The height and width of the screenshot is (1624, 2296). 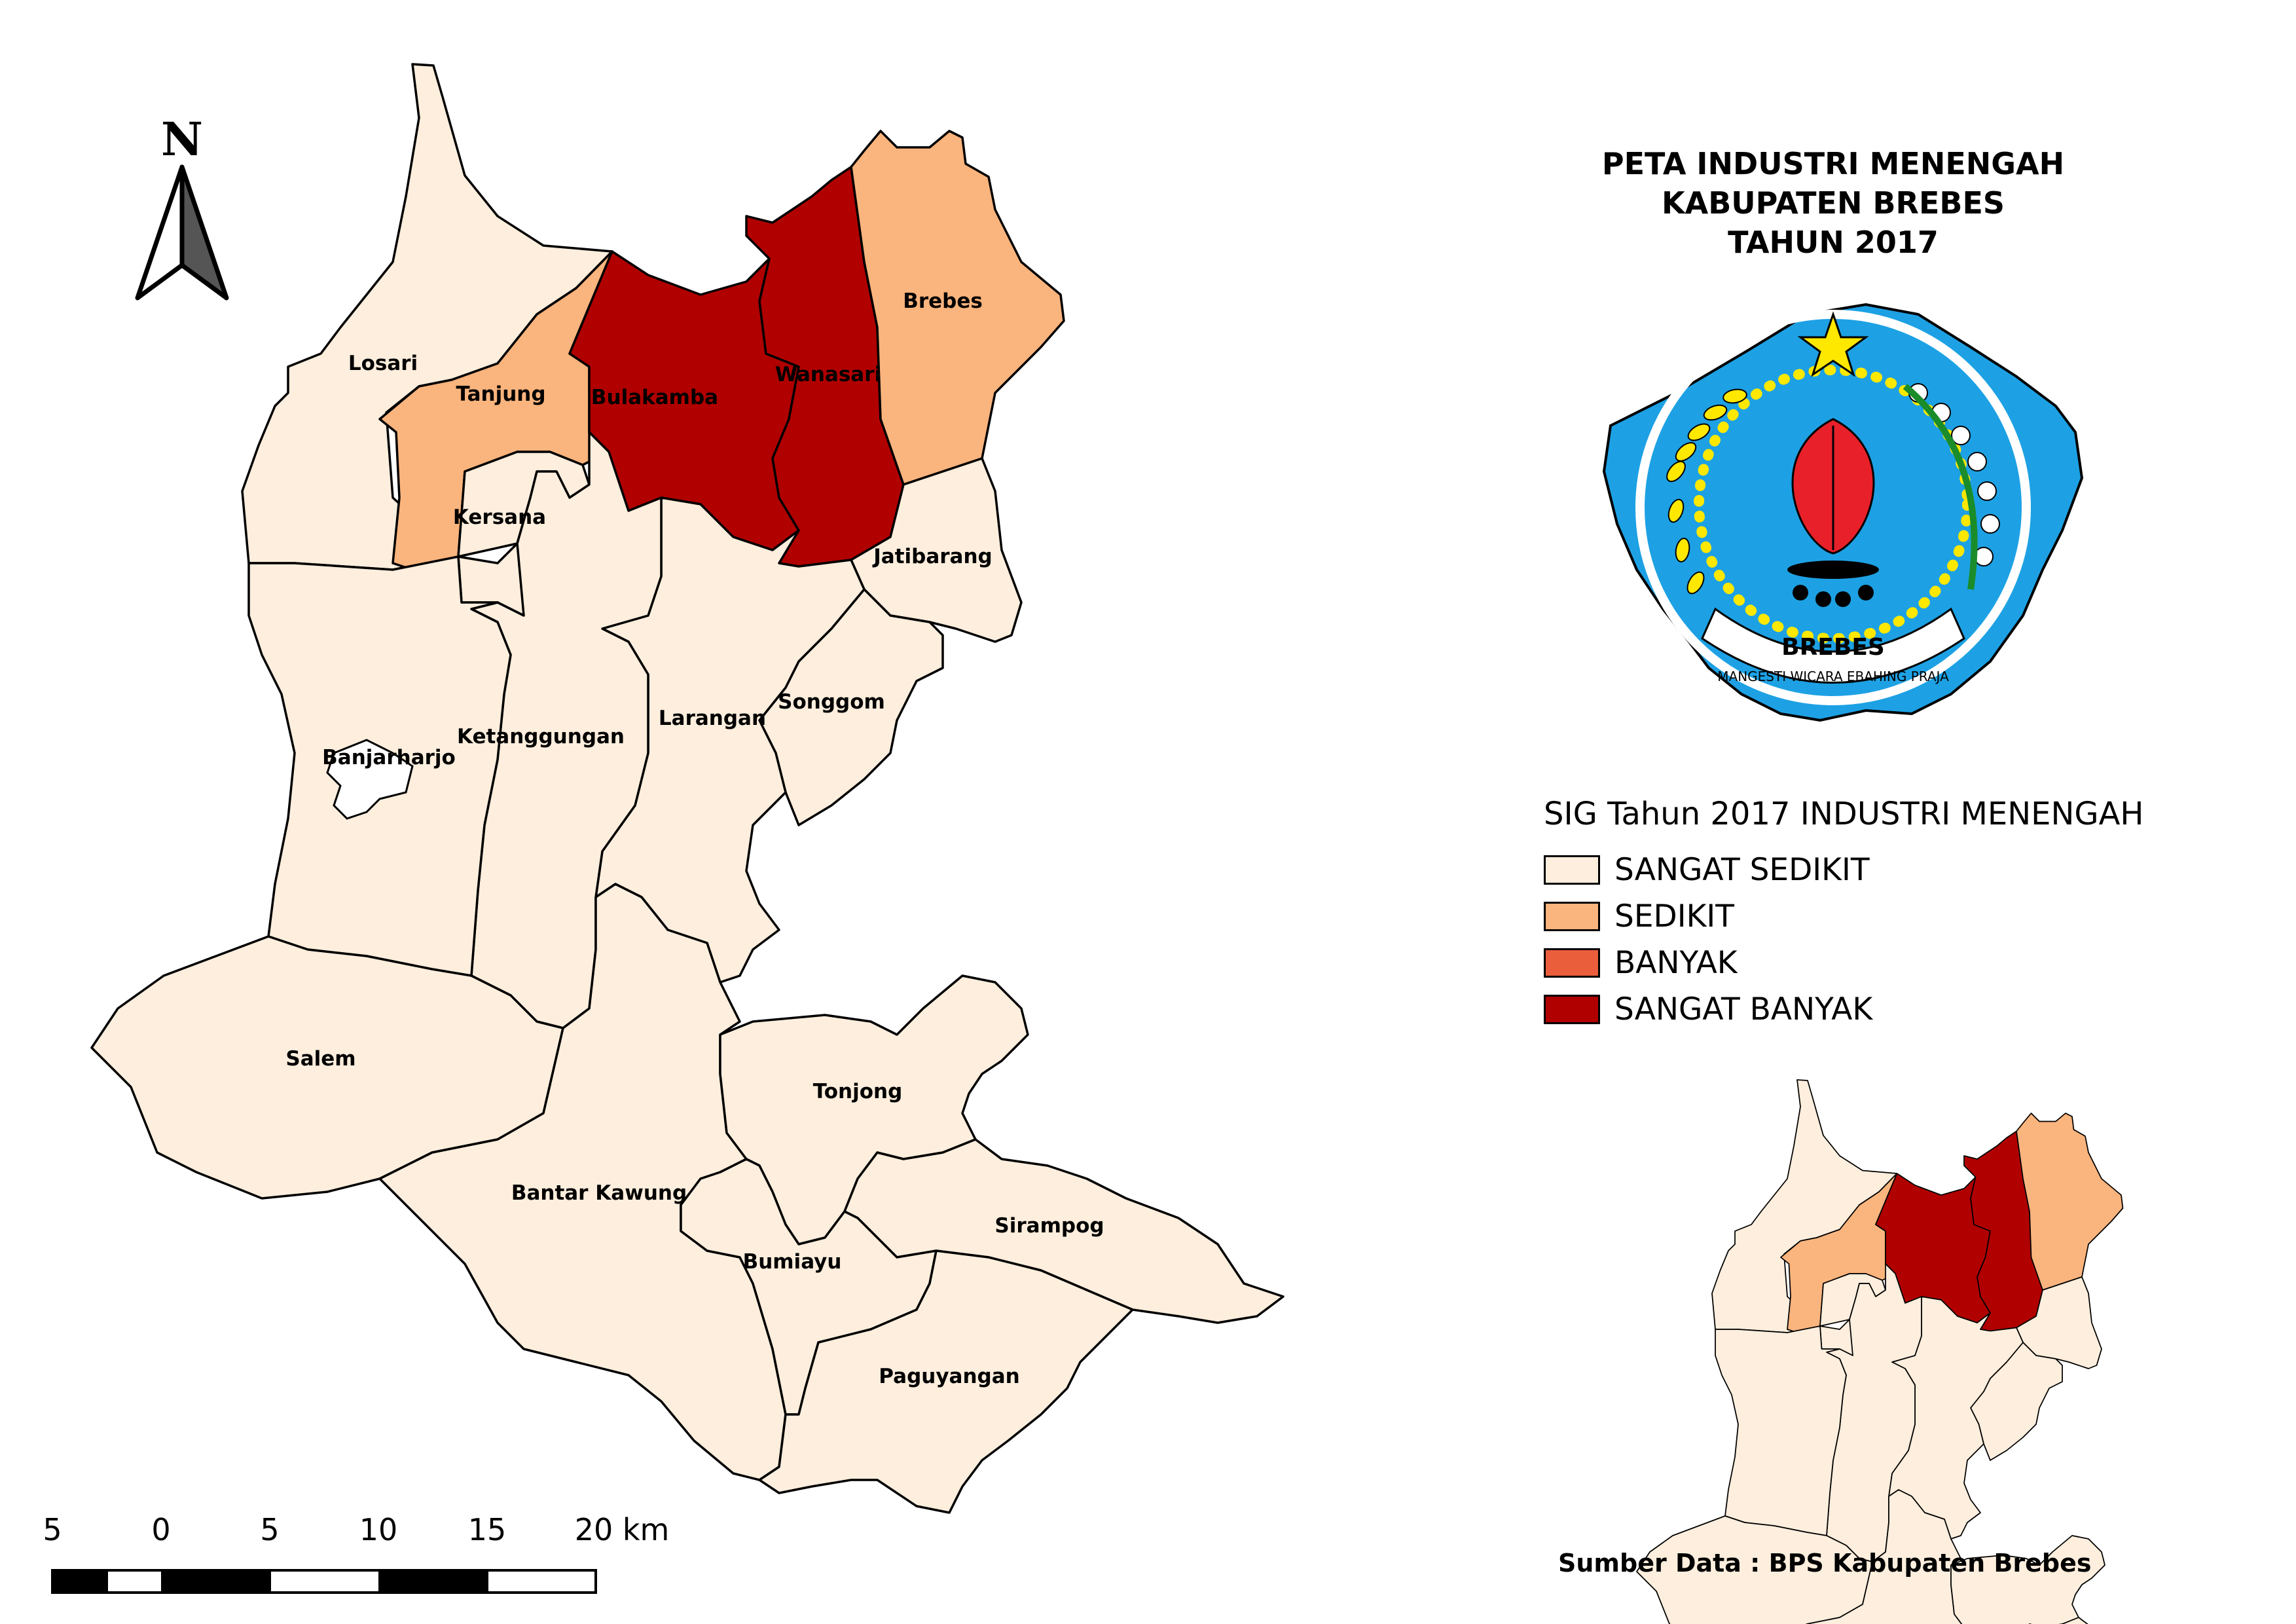 I want to click on label-larangan: Larangan, so click(x=712, y=718).